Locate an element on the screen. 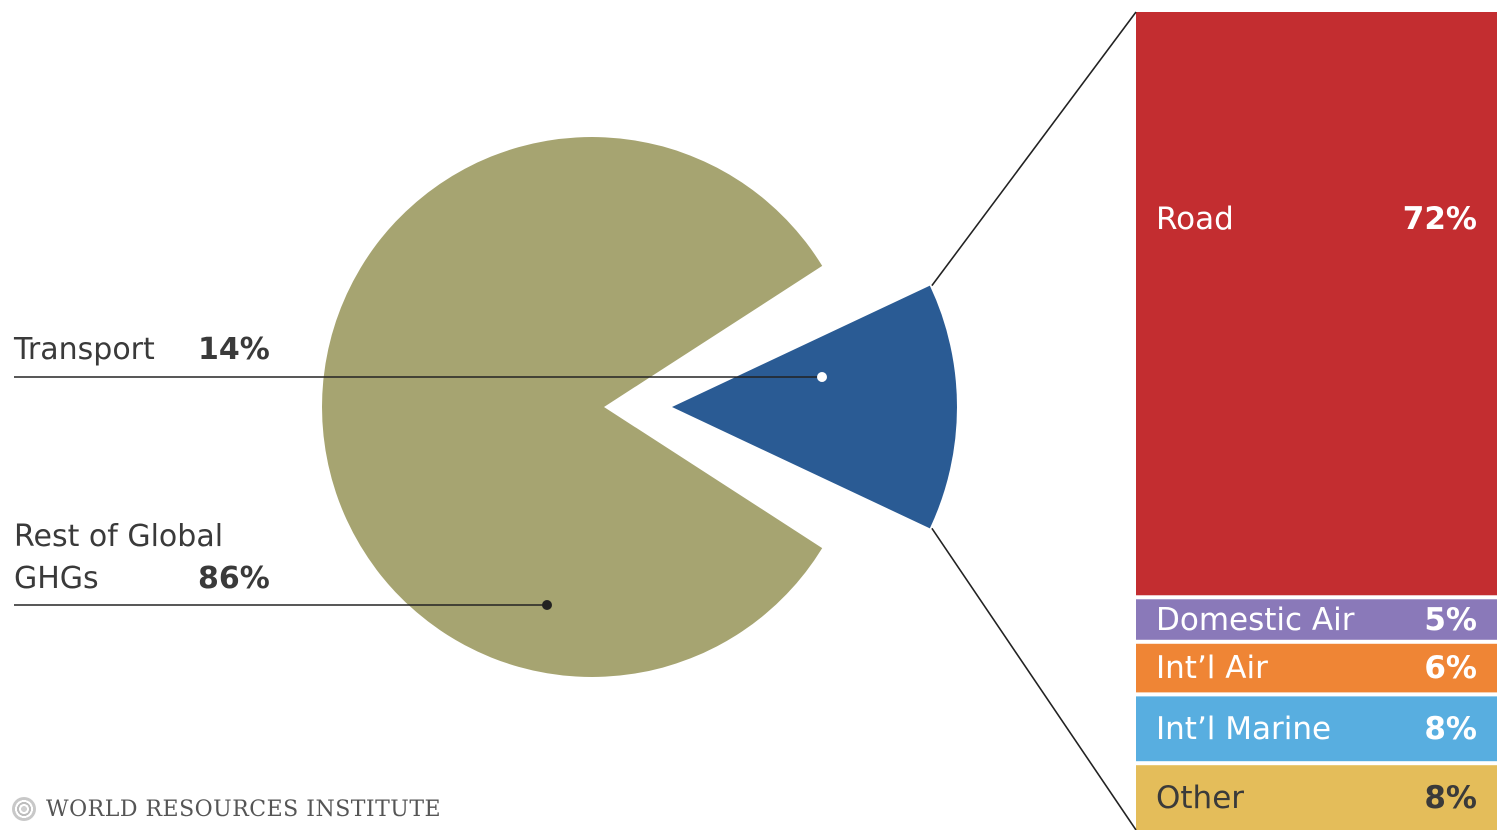 The image size is (1497, 830). pie-label-transport: Transport is located at coordinates (84, 350).